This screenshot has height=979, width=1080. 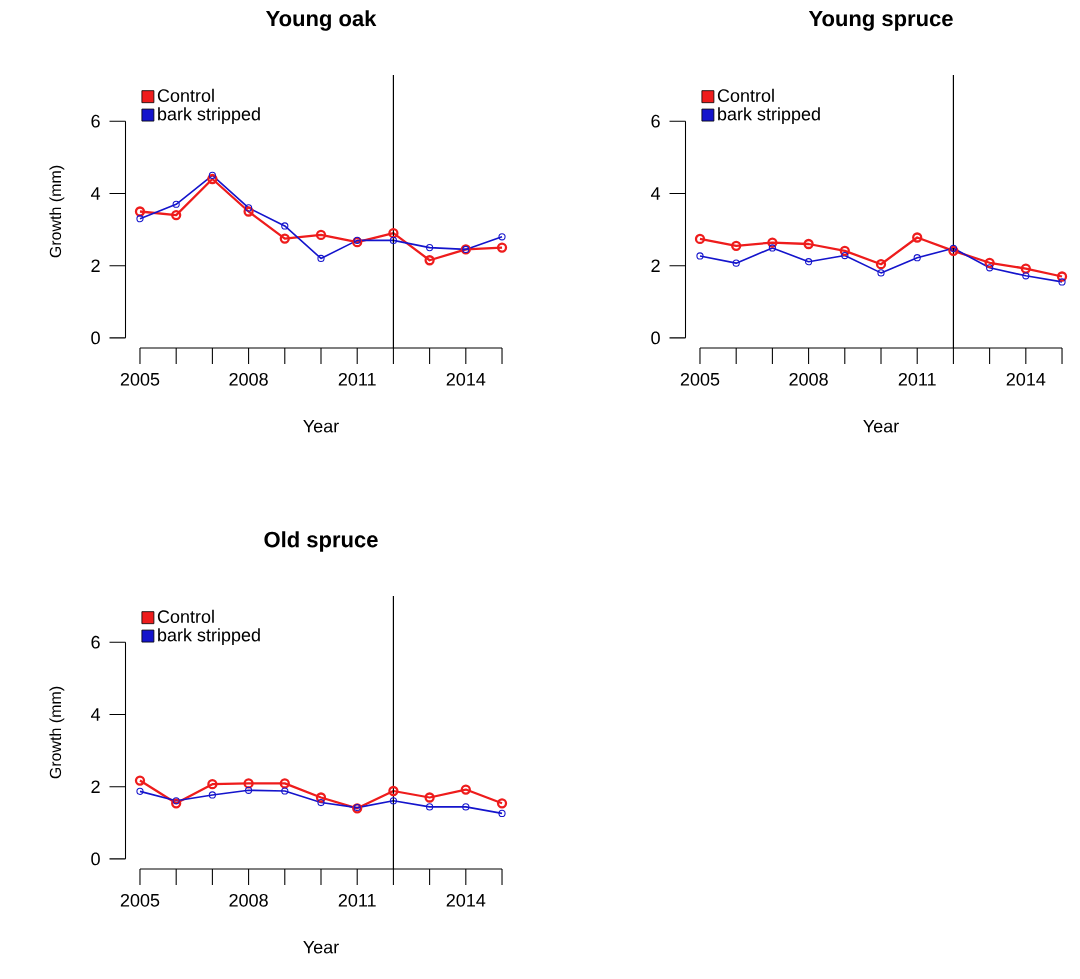 What do you see at coordinates (321, 541) in the screenshot?
I see `chart-title: Old spruce` at bounding box center [321, 541].